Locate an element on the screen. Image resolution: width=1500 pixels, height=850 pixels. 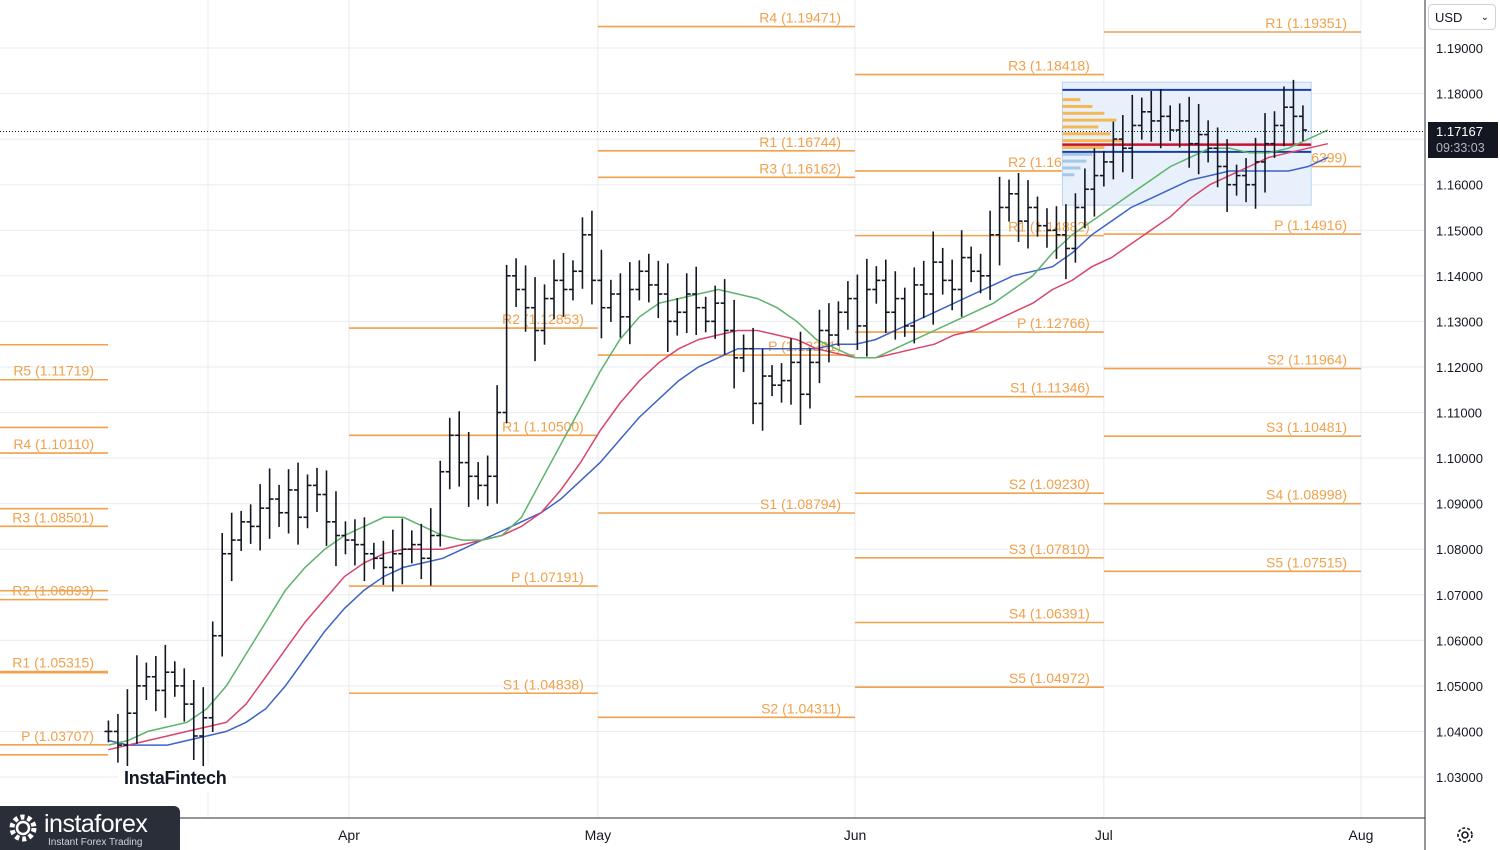
time-tick-label: Aug is located at coordinates (1361, 835).